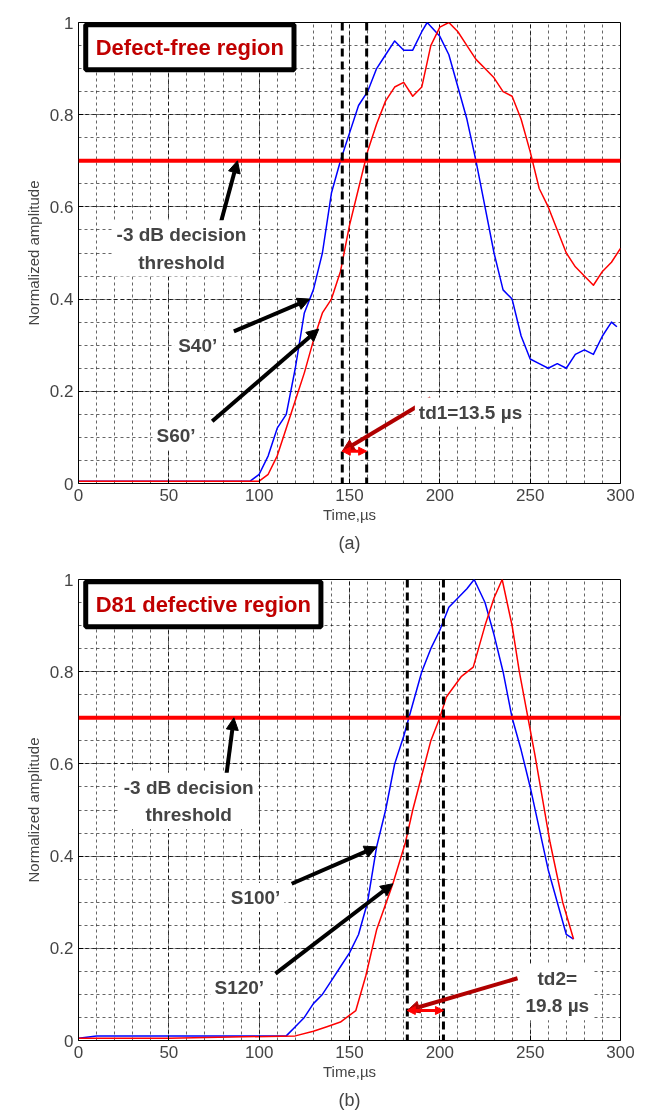  What do you see at coordinates (176, 435) in the screenshot?
I see `annotation: S60’` at bounding box center [176, 435].